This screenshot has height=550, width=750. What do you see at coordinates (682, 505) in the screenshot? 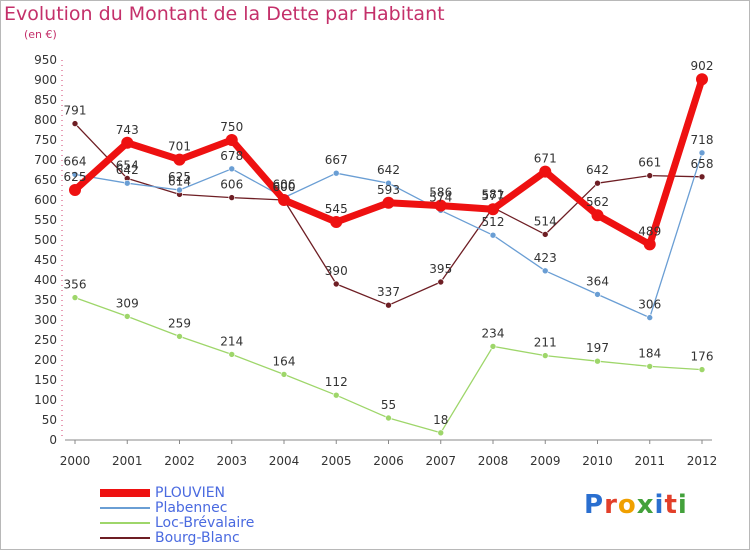
I see `logo-letter: i` at bounding box center [682, 505].